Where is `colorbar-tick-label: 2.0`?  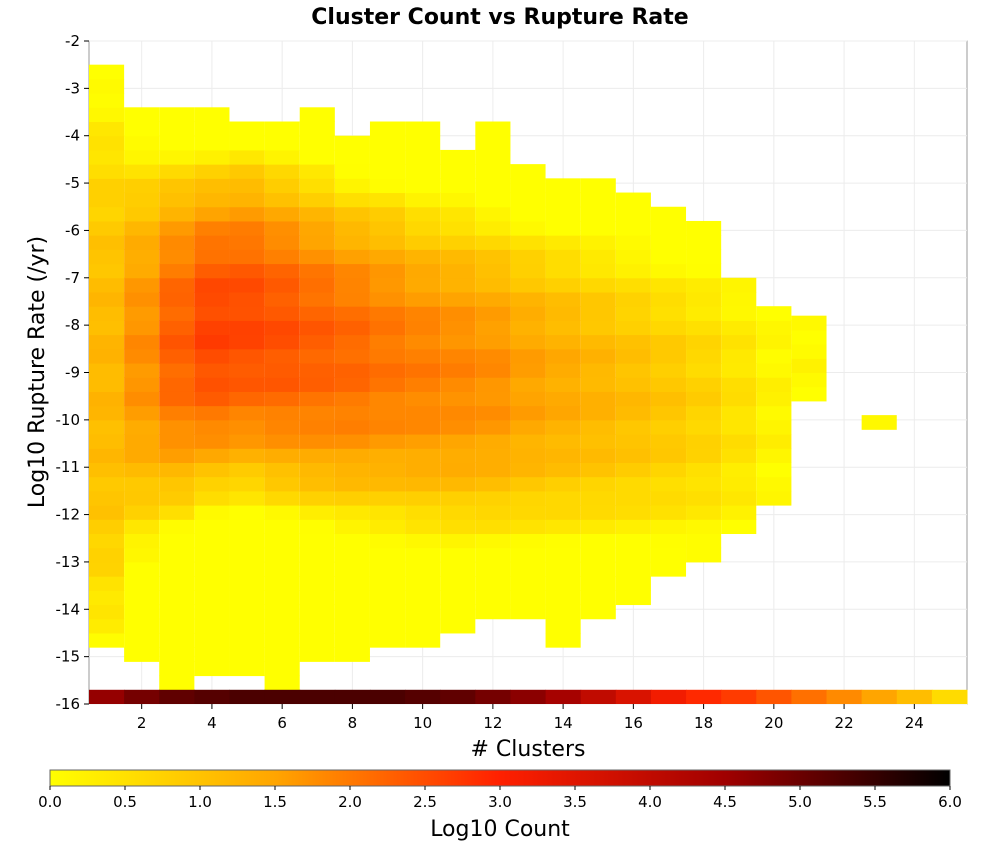
colorbar-tick-label: 2.0 is located at coordinates (350, 802).